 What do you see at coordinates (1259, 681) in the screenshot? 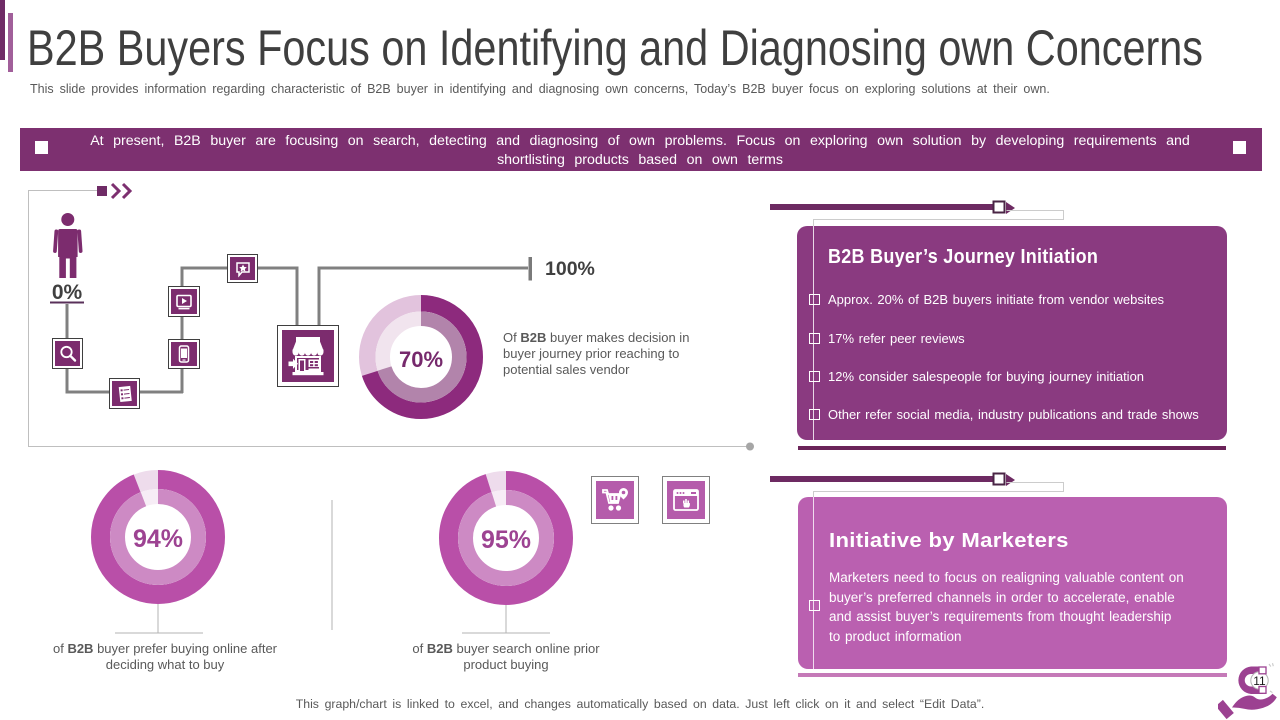
I see `svg-text: 11` at bounding box center [1259, 681].